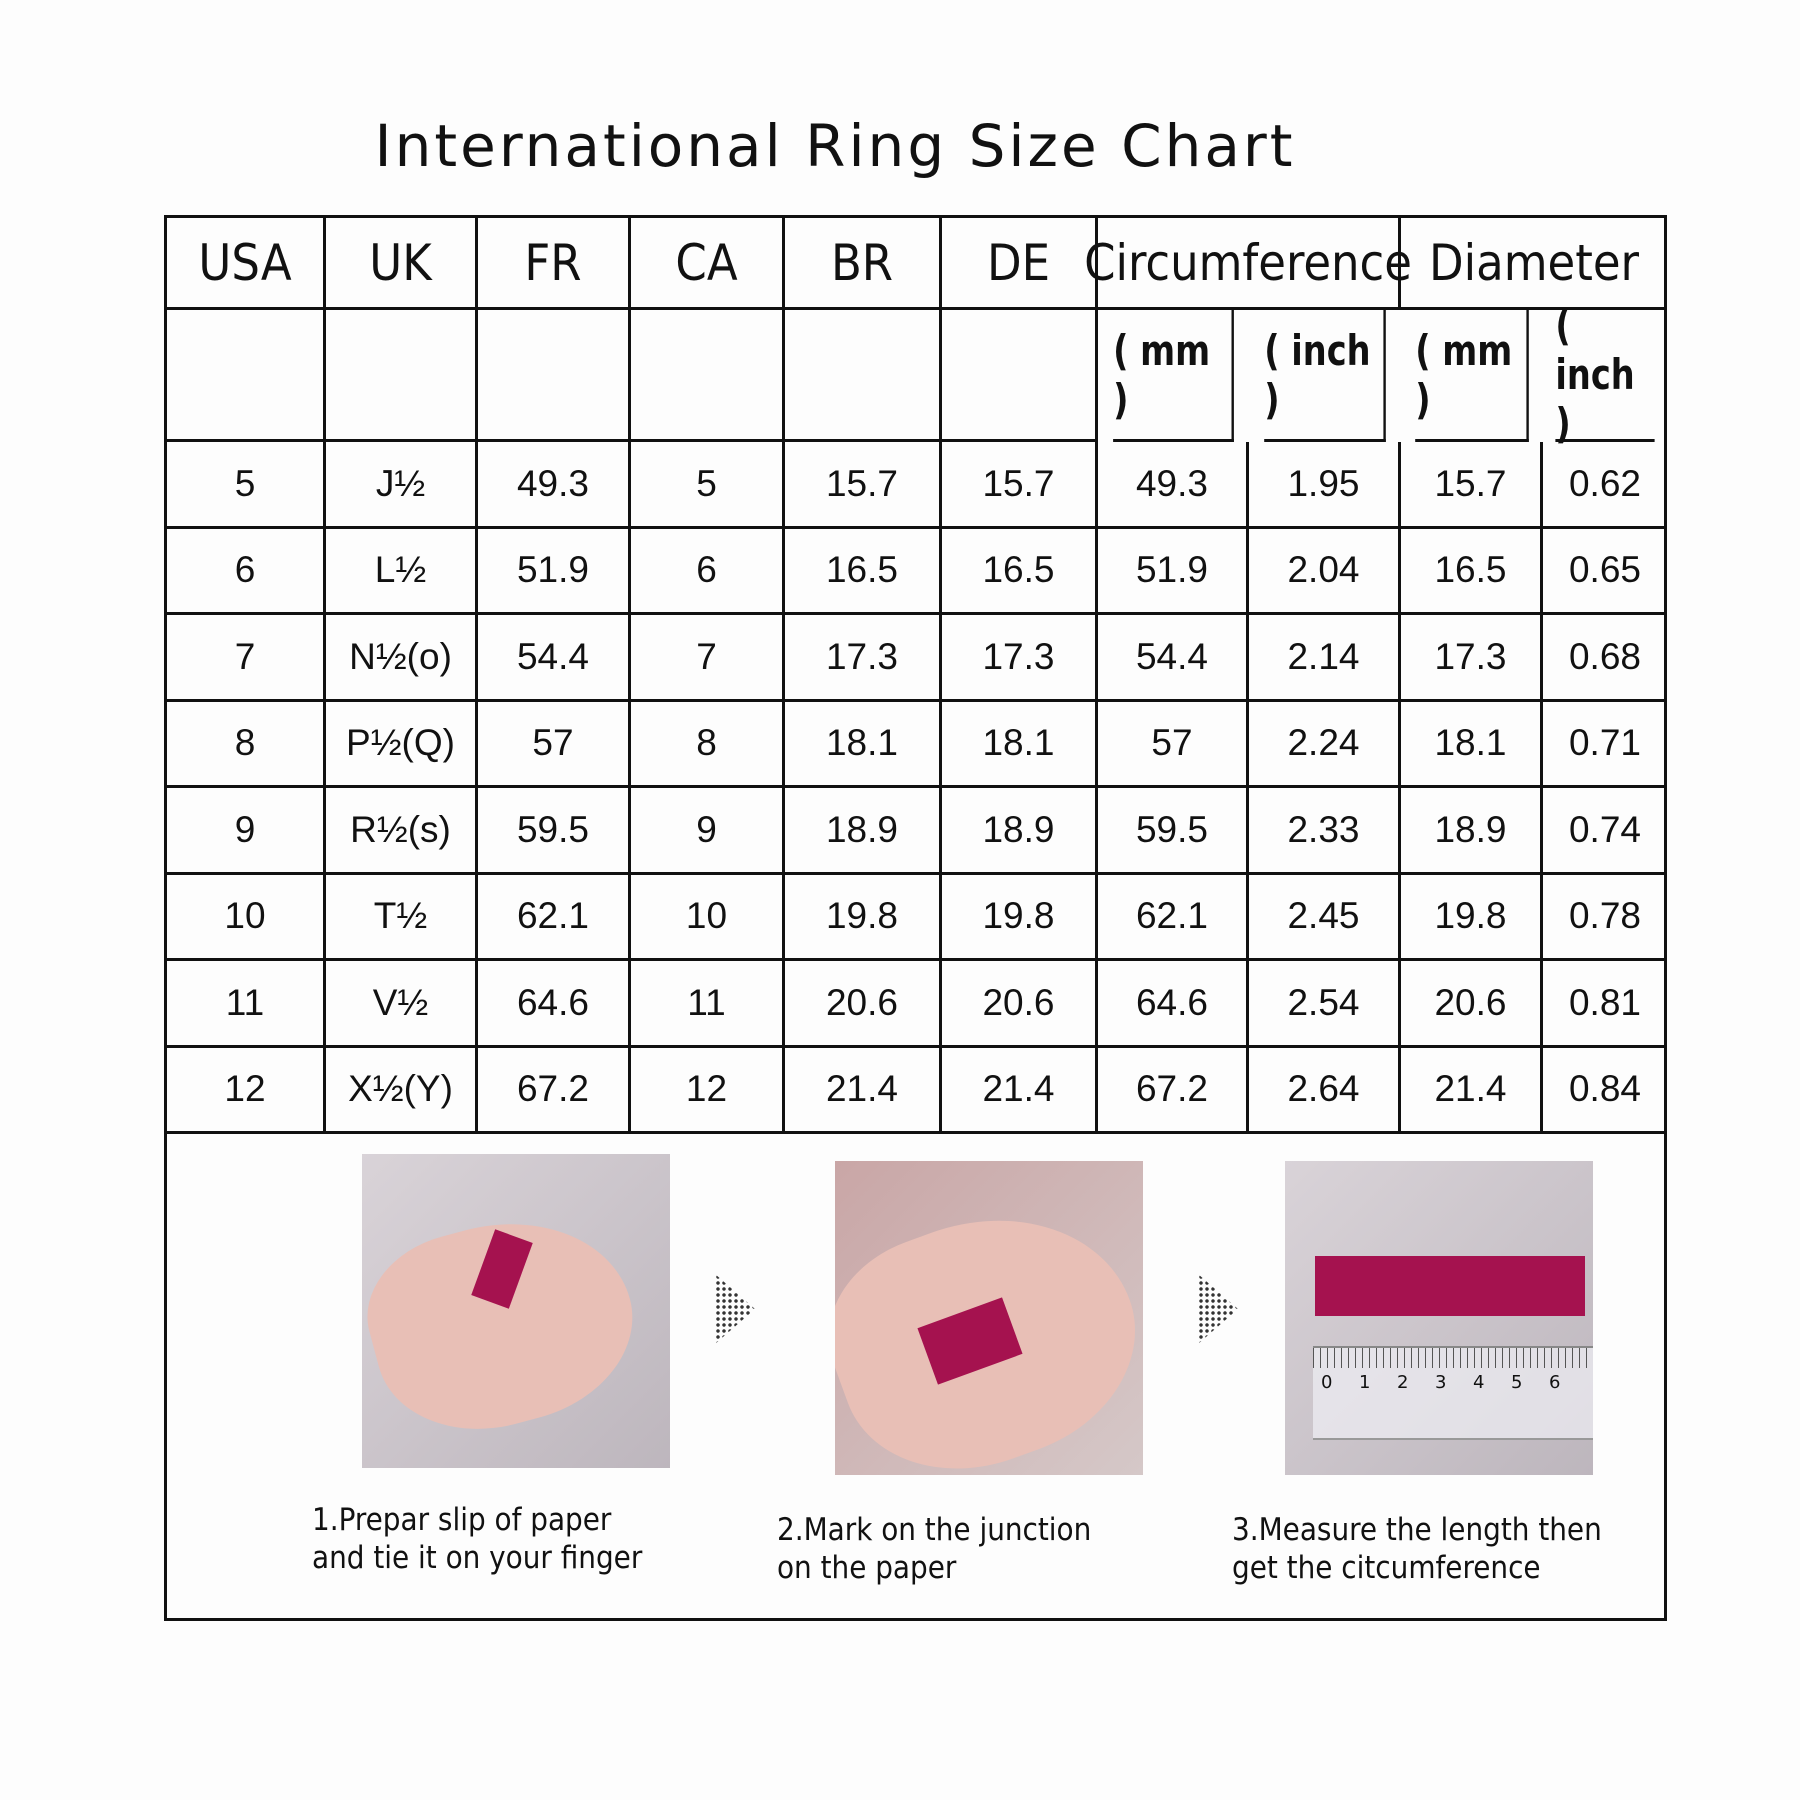 Image resolution: width=1800 pixels, height=1800 pixels. I want to click on ruler-number: 5, so click(1517, 1382).